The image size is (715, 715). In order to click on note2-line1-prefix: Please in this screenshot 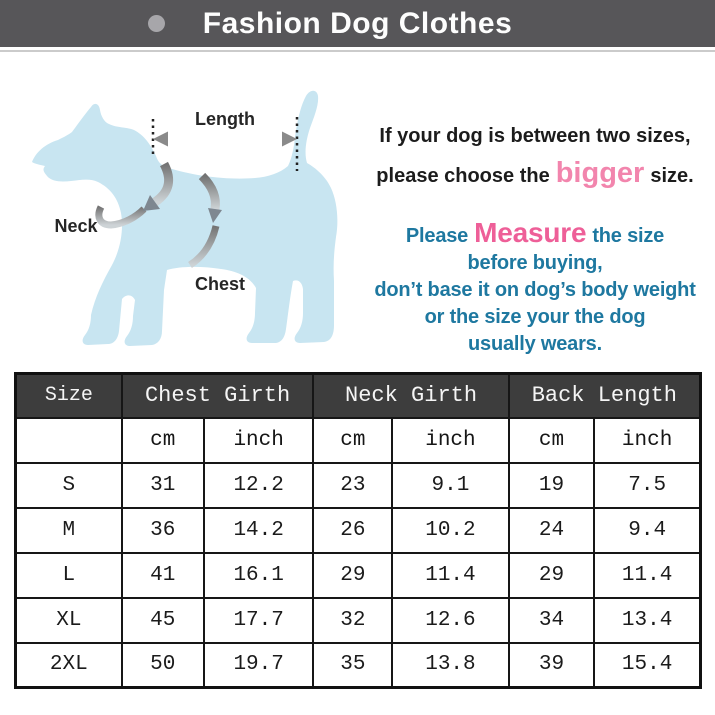, I will do `click(437, 236)`.